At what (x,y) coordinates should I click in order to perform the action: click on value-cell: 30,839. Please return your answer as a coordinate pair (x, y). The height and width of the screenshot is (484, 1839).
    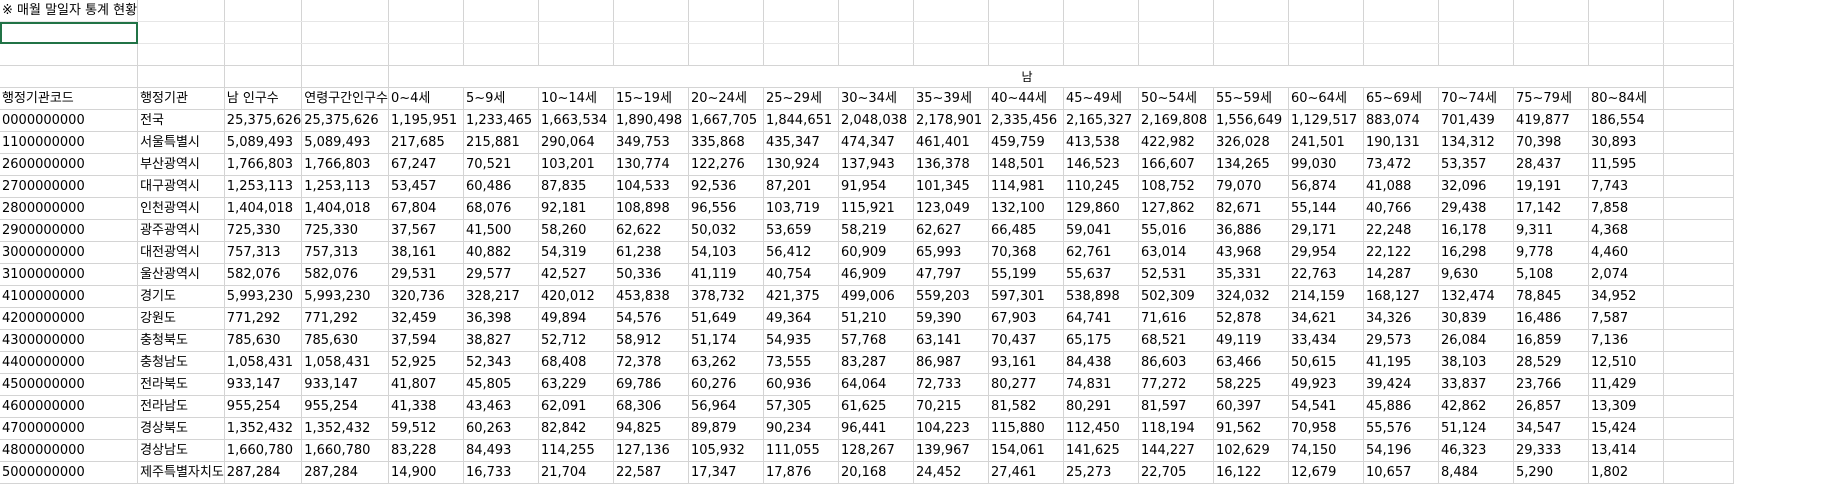
    Looking at the image, I should click on (1476, 318).